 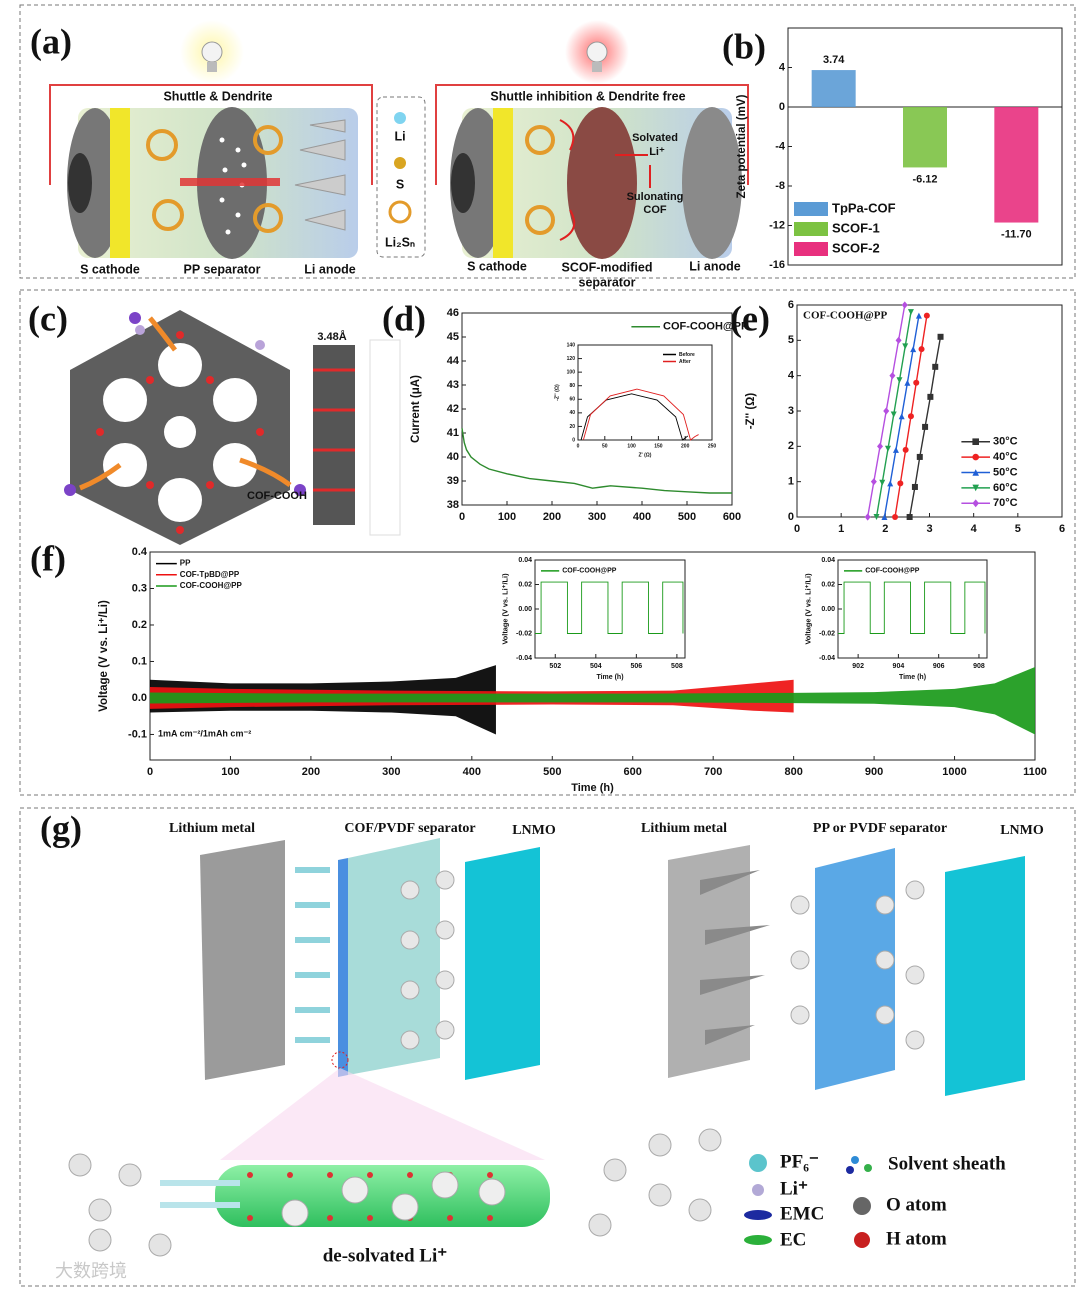 What do you see at coordinates (885, 529) in the screenshot?
I see `x-tick-label: 2` at bounding box center [885, 529].